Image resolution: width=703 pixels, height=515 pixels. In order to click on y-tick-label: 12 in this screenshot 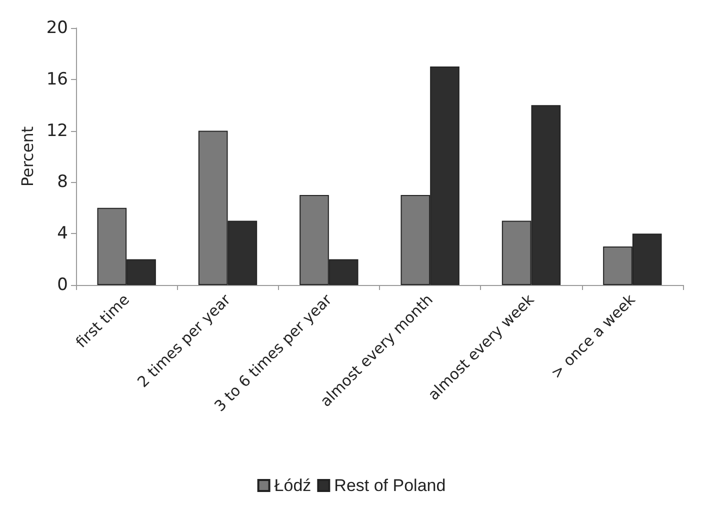, I will do `click(57, 130)`.